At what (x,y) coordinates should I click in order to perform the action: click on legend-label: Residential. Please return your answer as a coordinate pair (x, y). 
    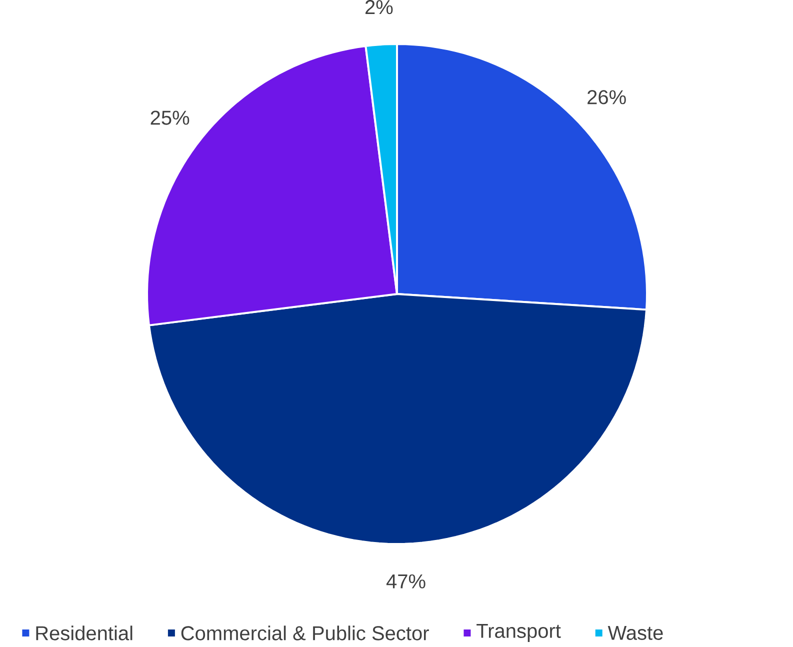
    Looking at the image, I should click on (84, 633).